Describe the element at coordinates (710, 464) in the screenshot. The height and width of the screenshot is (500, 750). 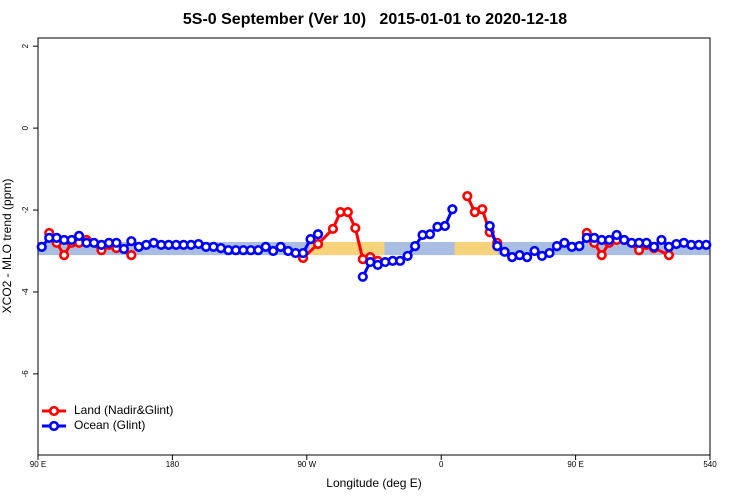
I see `x-tick-label: 540` at that location.